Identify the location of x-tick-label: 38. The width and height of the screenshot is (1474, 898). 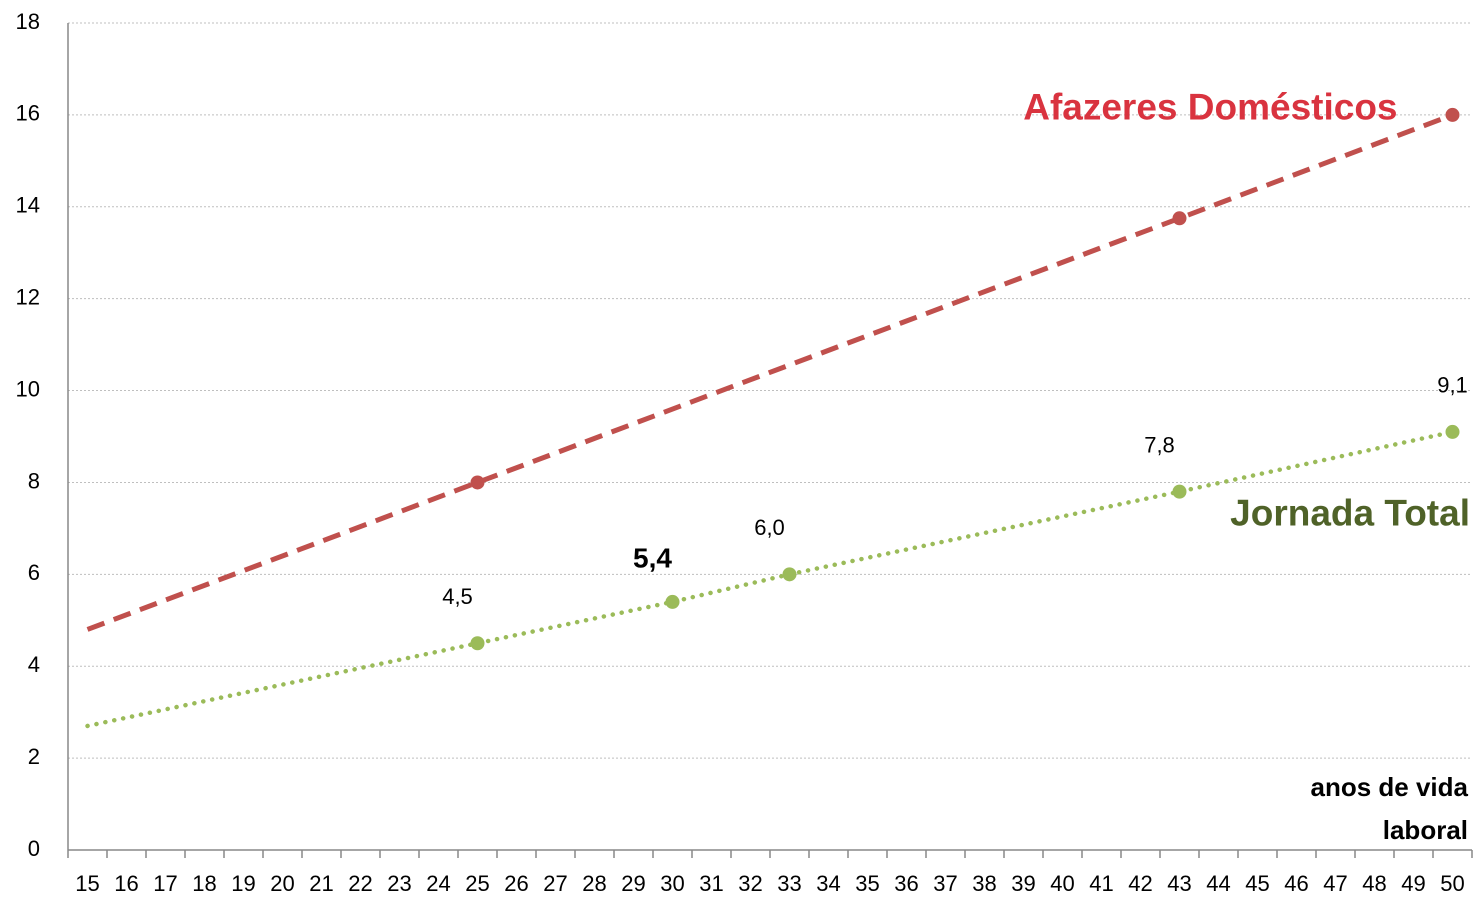
(984, 883).